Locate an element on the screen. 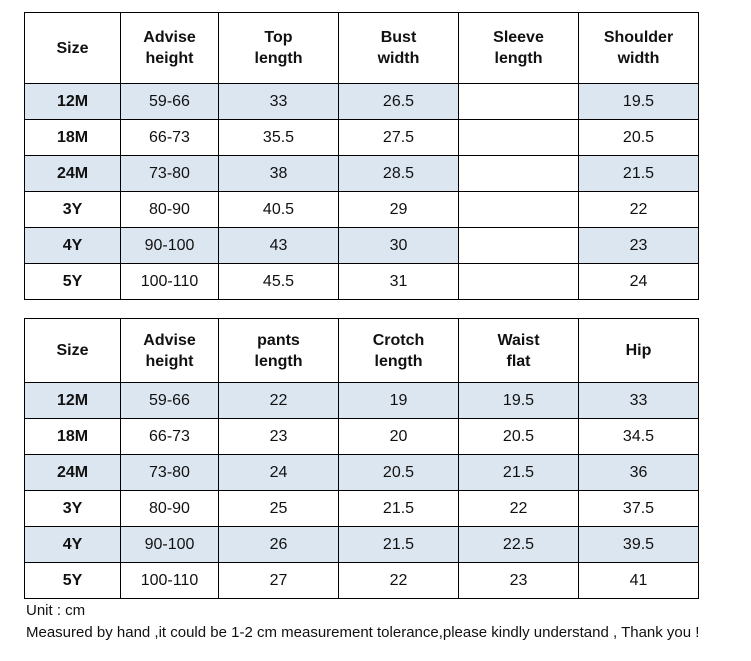 The width and height of the screenshot is (751, 661). bottom-size-cell: 4Y is located at coordinates (72, 544).